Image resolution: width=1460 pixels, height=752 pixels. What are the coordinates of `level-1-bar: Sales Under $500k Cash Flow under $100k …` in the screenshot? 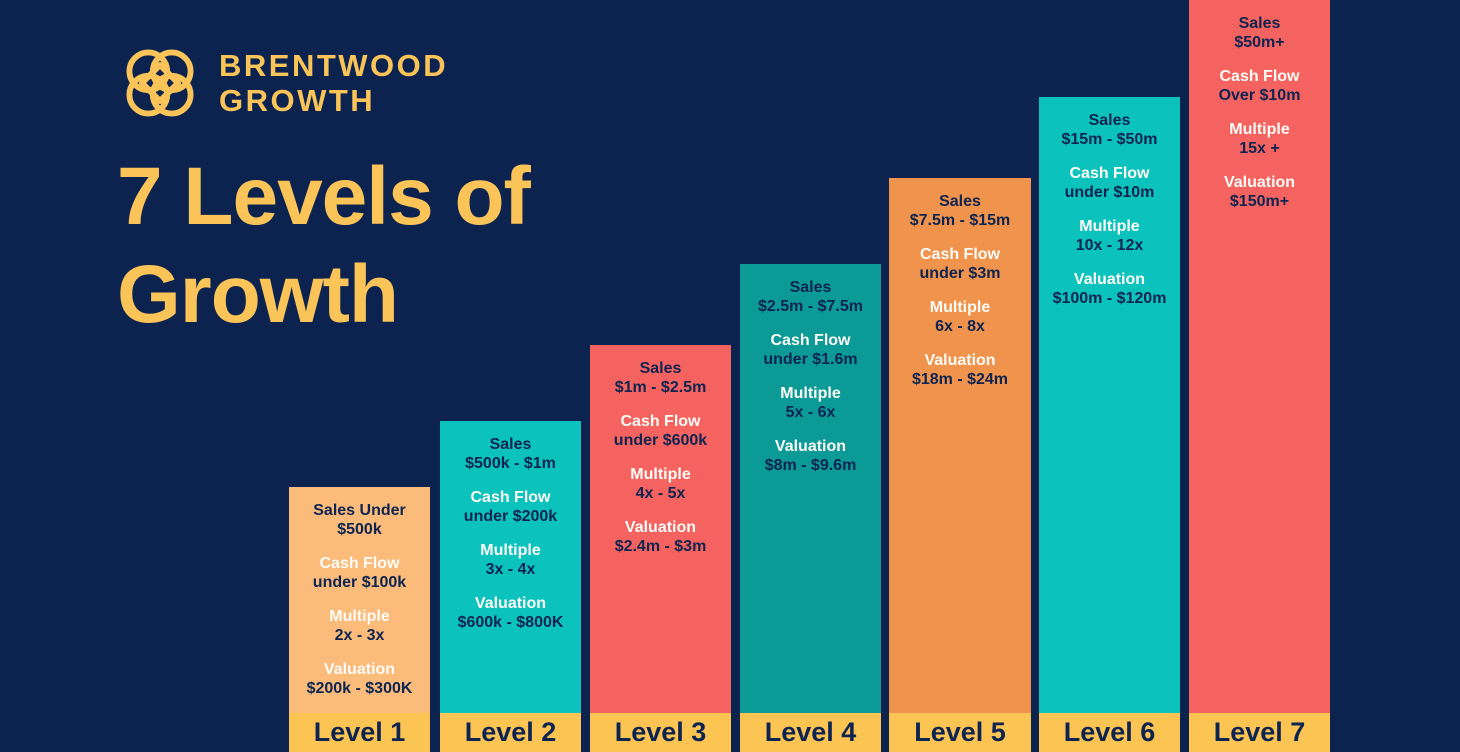 It's located at (359, 619).